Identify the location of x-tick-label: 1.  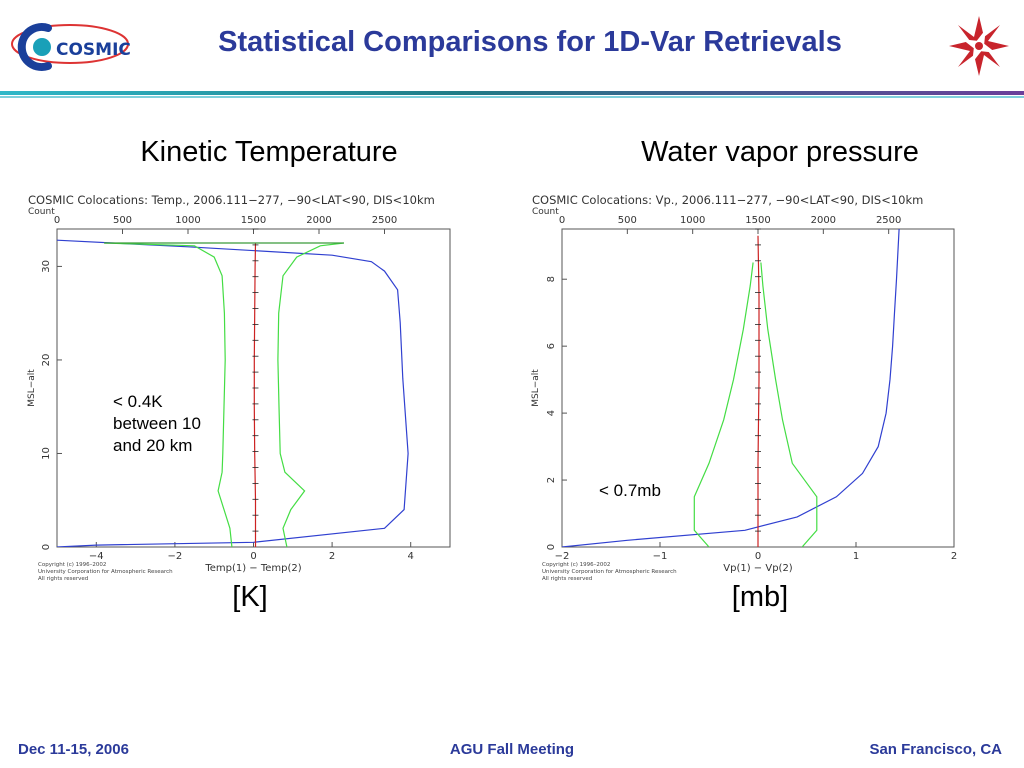
(856, 556).